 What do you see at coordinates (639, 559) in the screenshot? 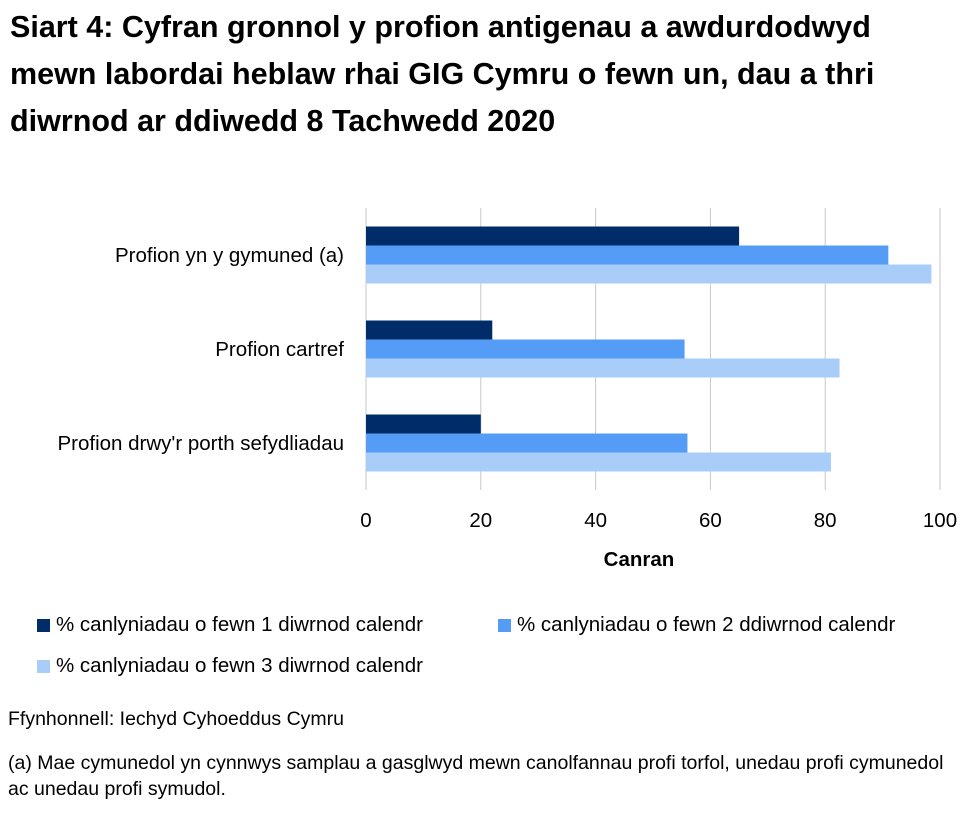
I see `x-axis-title: Canran` at bounding box center [639, 559].